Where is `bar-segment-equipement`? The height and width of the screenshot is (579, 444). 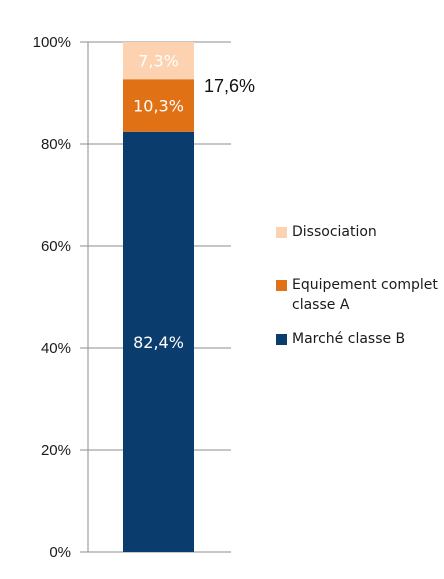
bar-segment-equipement is located at coordinates (158, 105).